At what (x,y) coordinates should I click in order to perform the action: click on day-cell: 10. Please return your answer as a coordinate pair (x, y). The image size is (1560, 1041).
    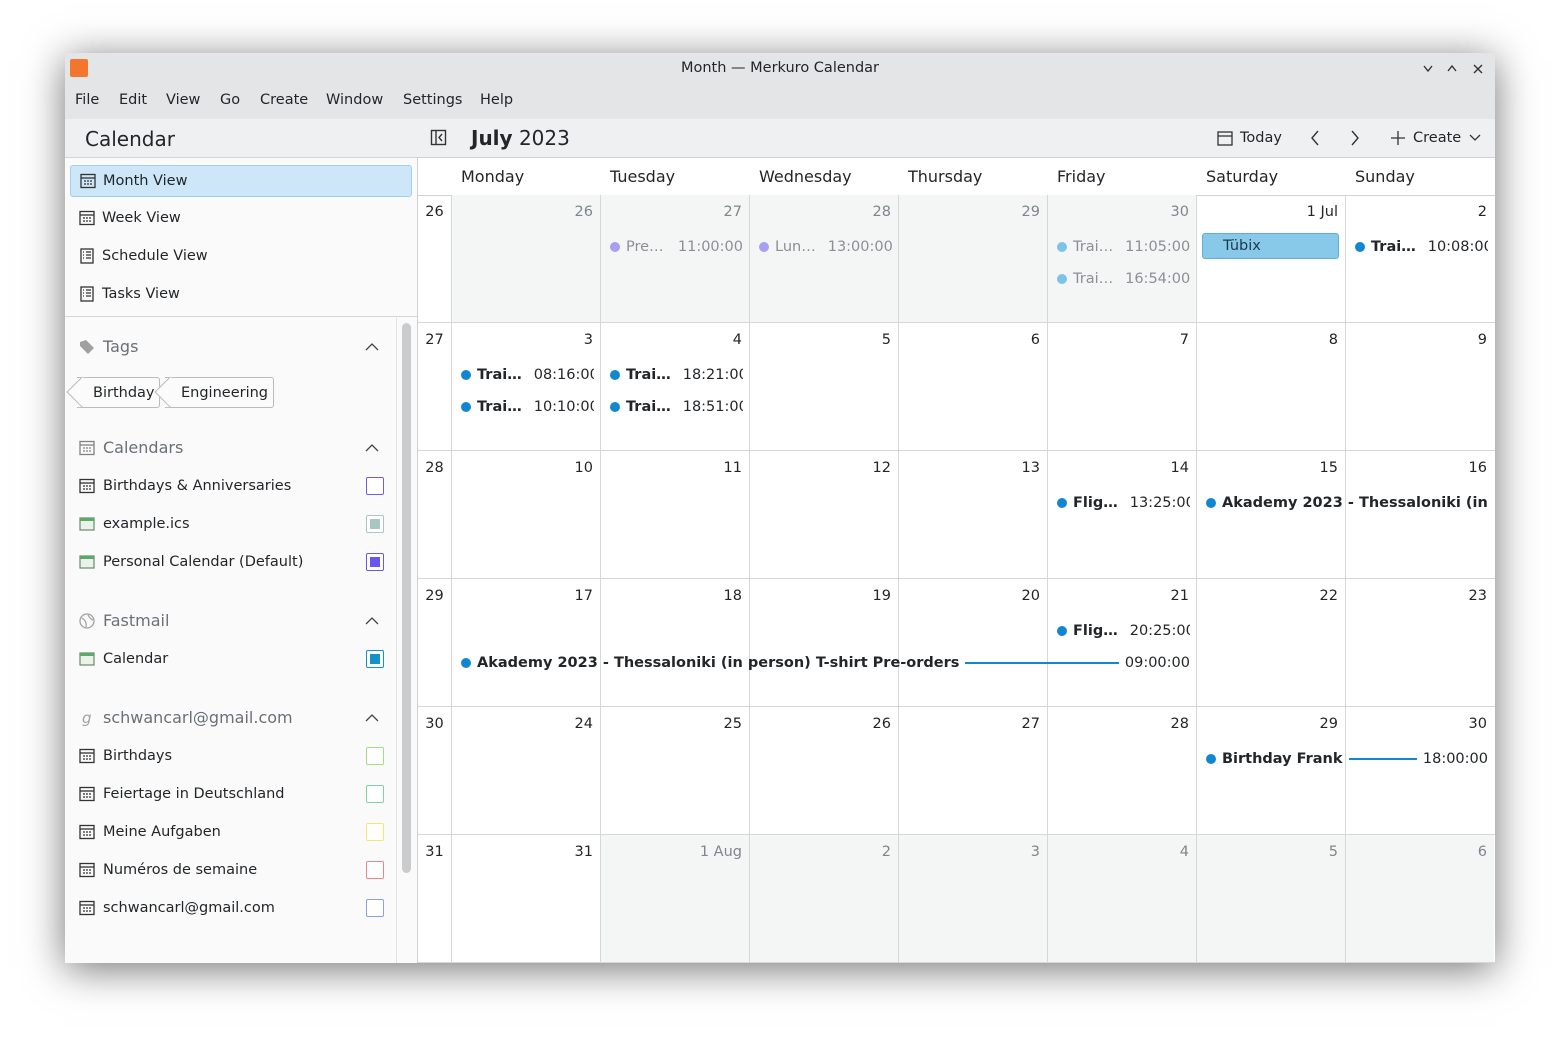
    Looking at the image, I should click on (525, 514).